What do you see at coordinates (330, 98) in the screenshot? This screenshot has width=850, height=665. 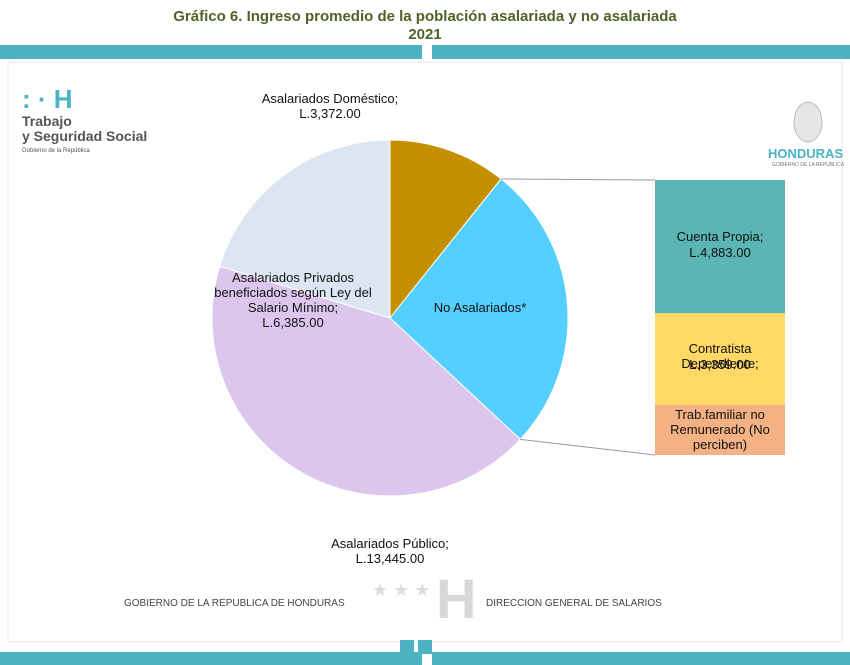 I see `slice-label: Asalariados Doméstico;` at bounding box center [330, 98].